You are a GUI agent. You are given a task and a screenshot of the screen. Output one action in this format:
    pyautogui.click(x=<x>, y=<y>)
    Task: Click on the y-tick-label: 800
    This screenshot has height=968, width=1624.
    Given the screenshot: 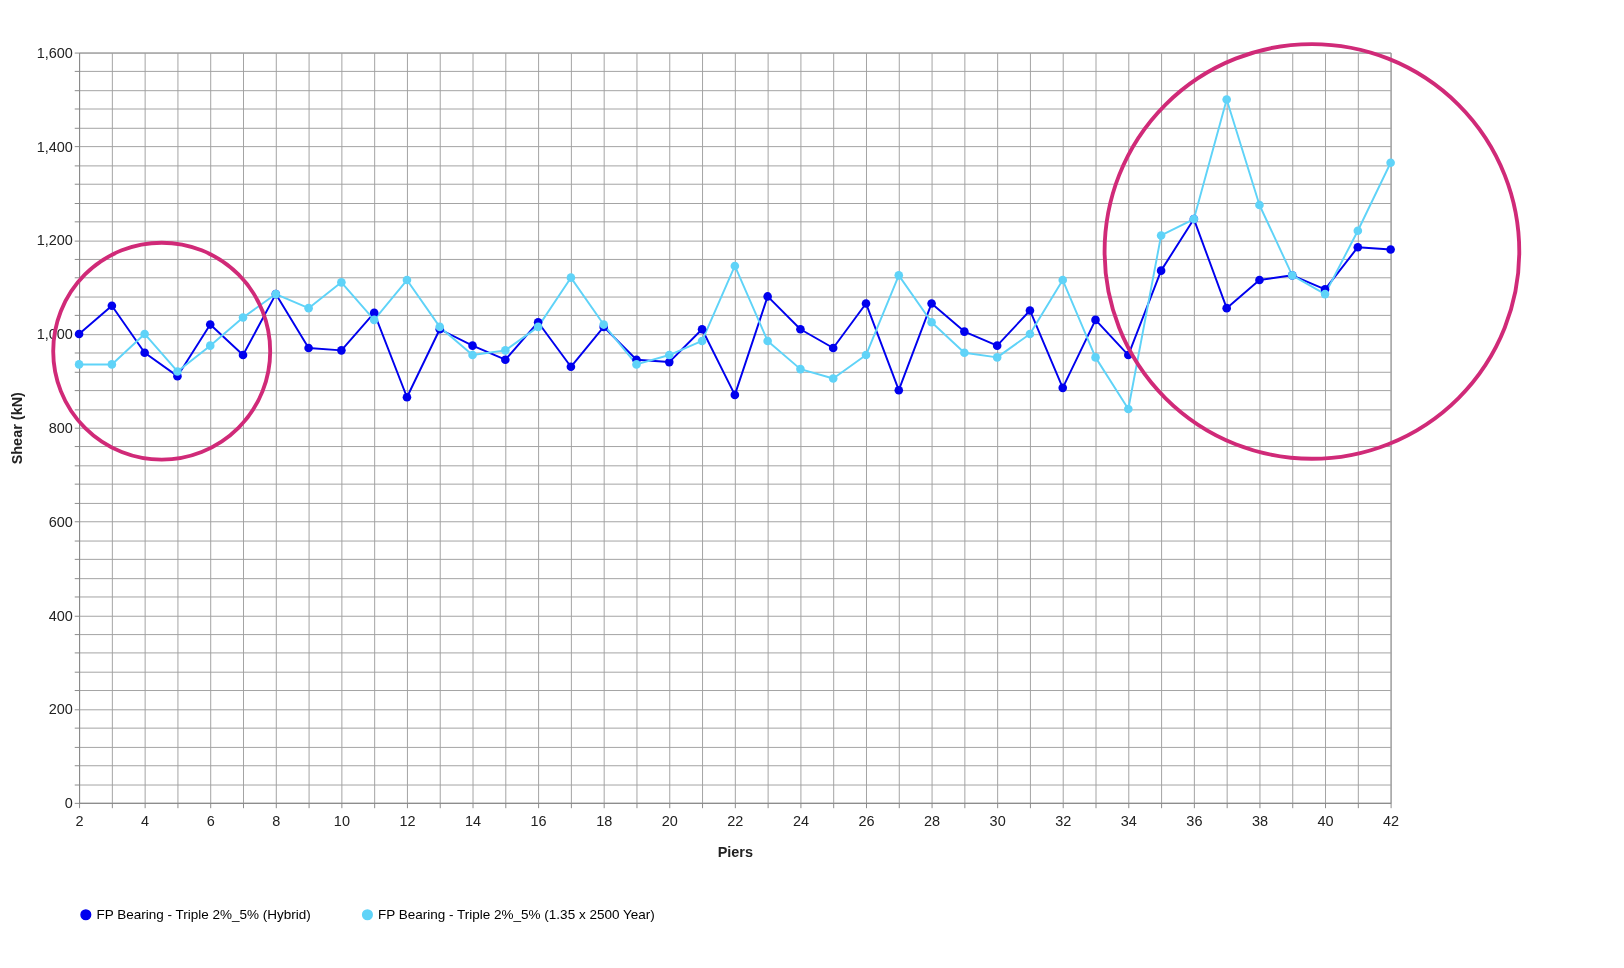 What is the action you would take?
    pyautogui.click(x=60, y=428)
    